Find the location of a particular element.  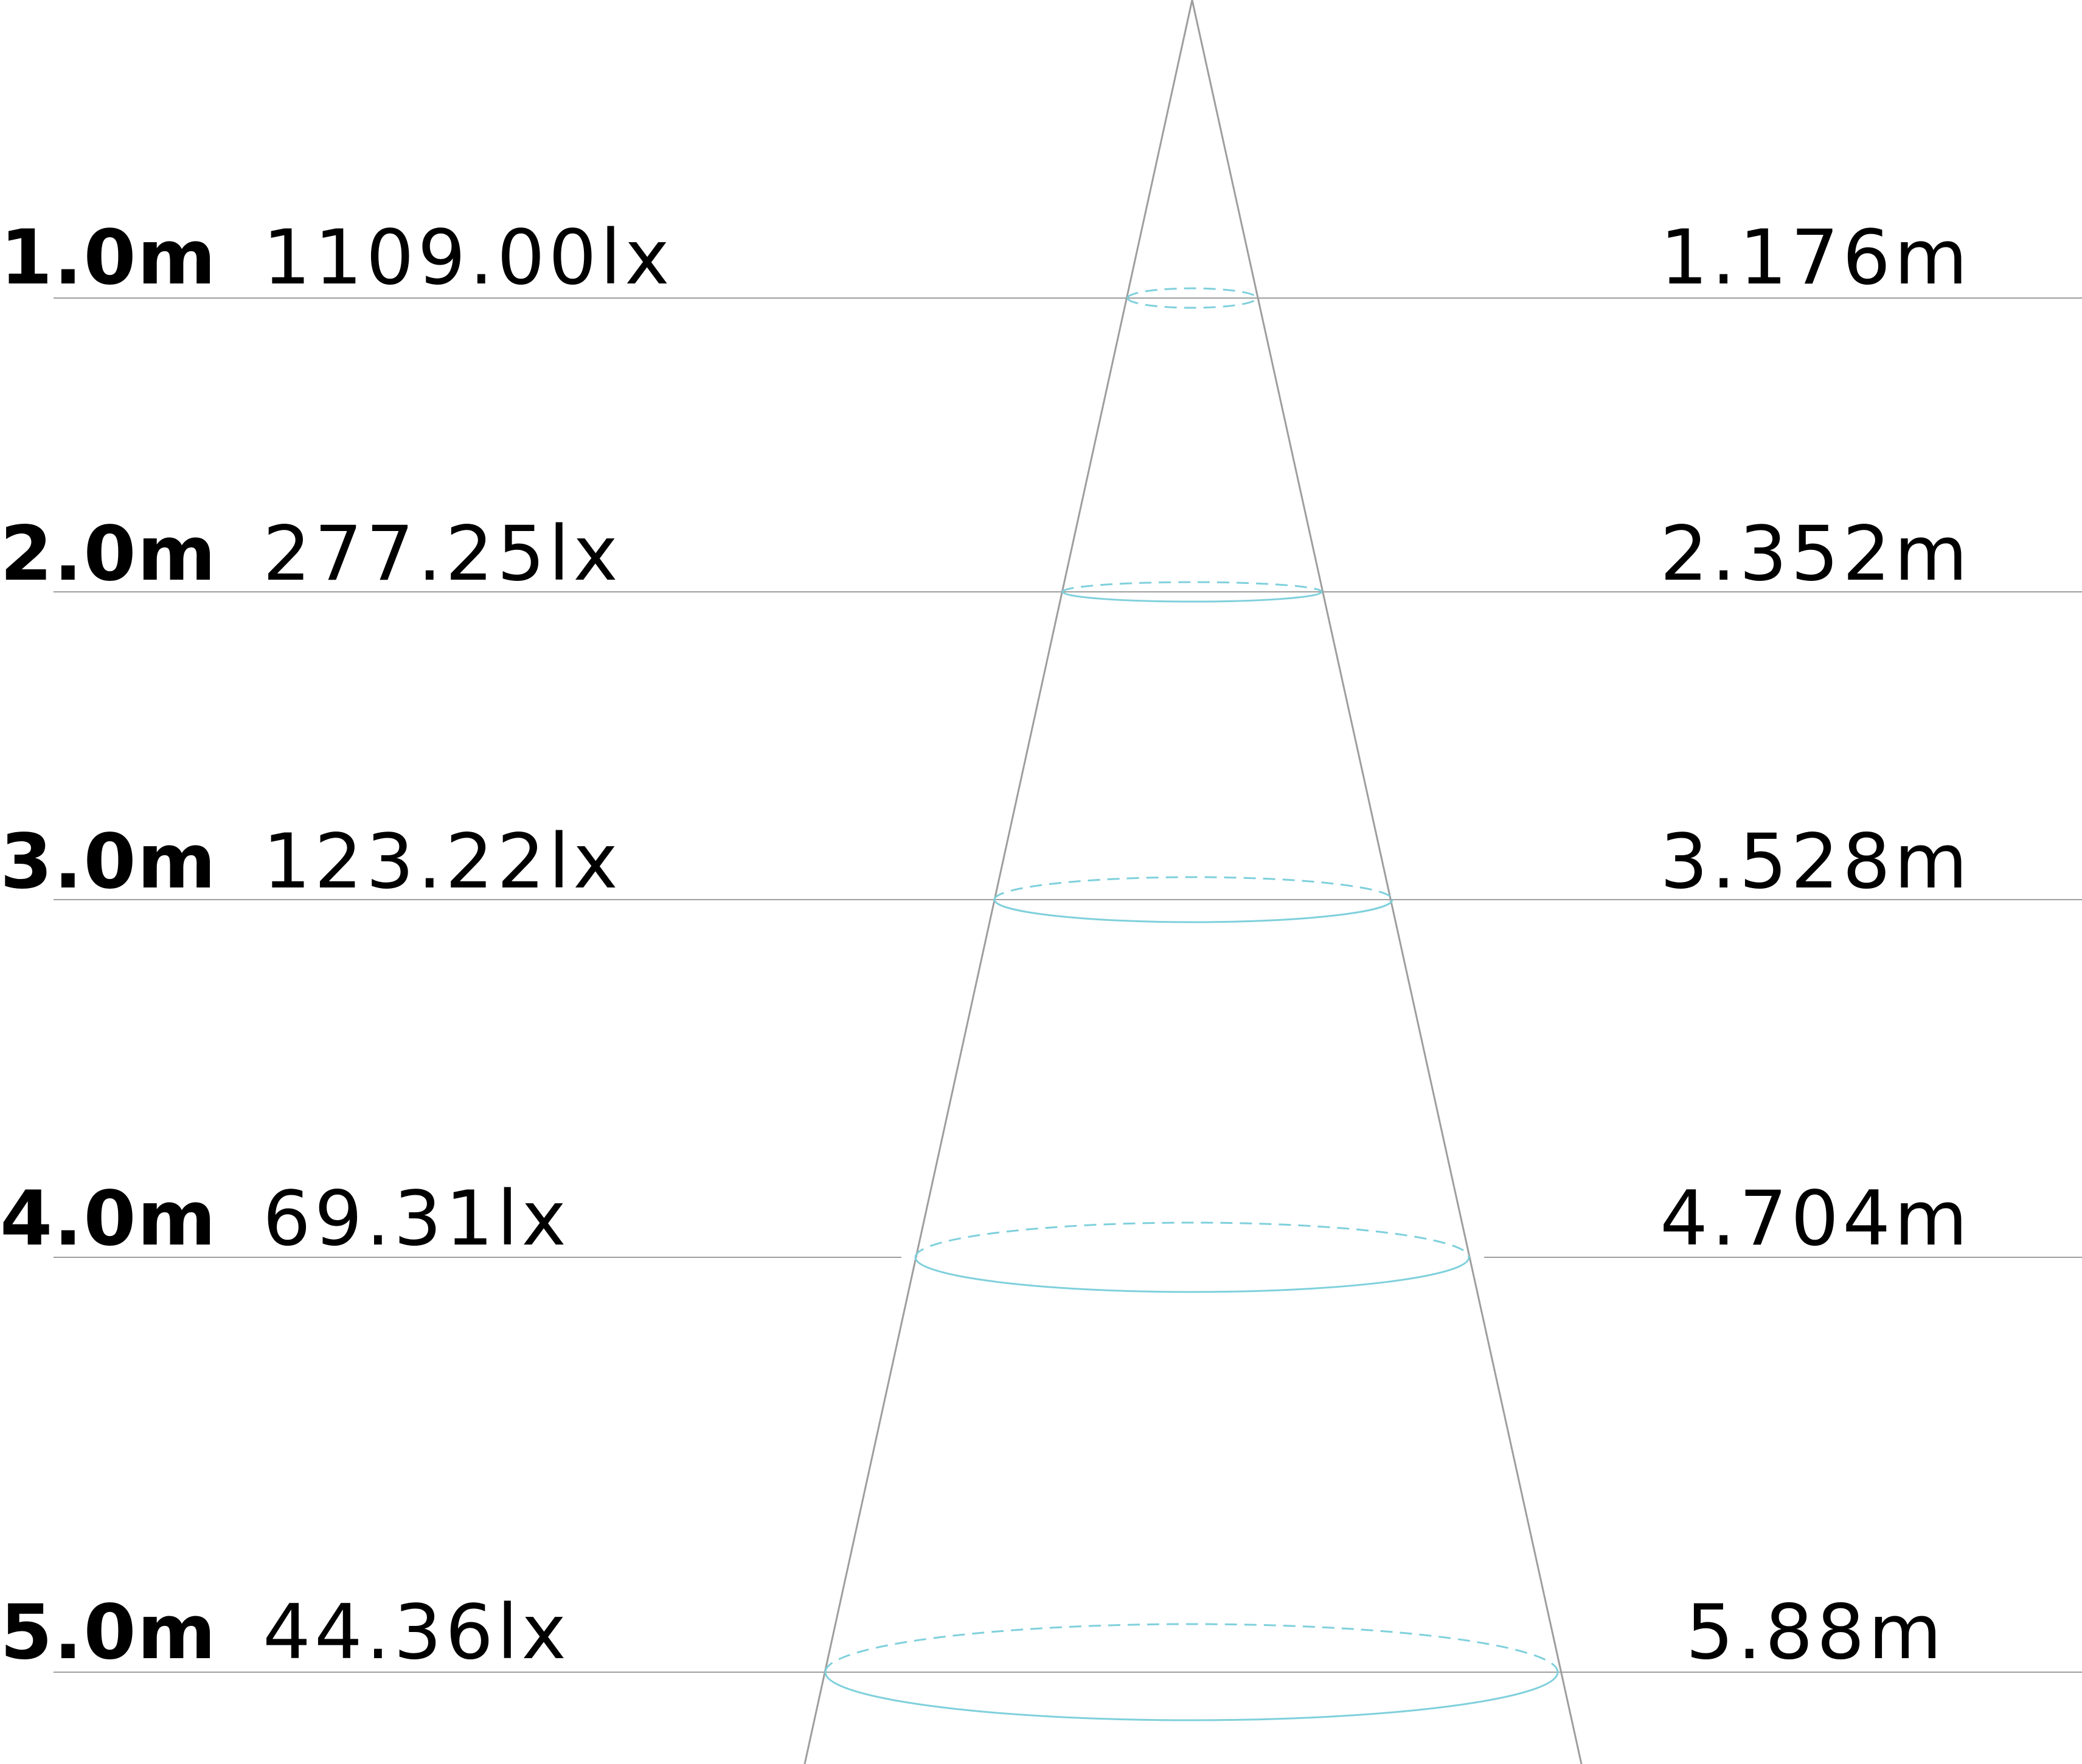

beam-diameter-label: 2.352m is located at coordinates (1815, 554).